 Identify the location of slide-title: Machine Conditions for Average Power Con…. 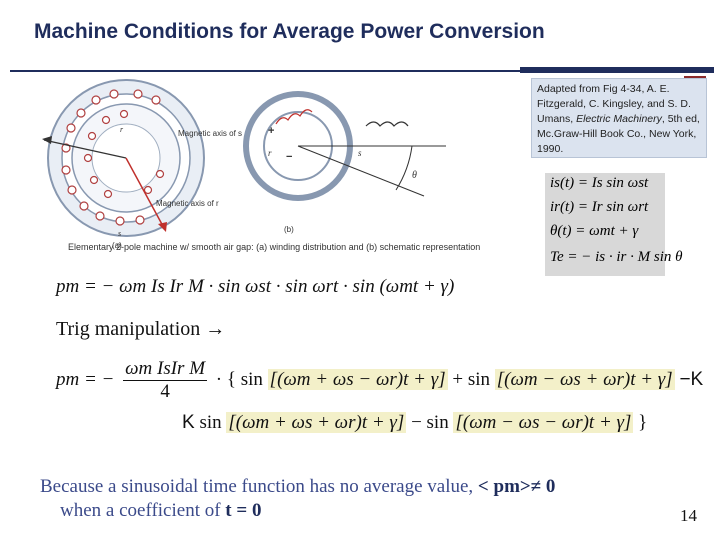
(289, 31).